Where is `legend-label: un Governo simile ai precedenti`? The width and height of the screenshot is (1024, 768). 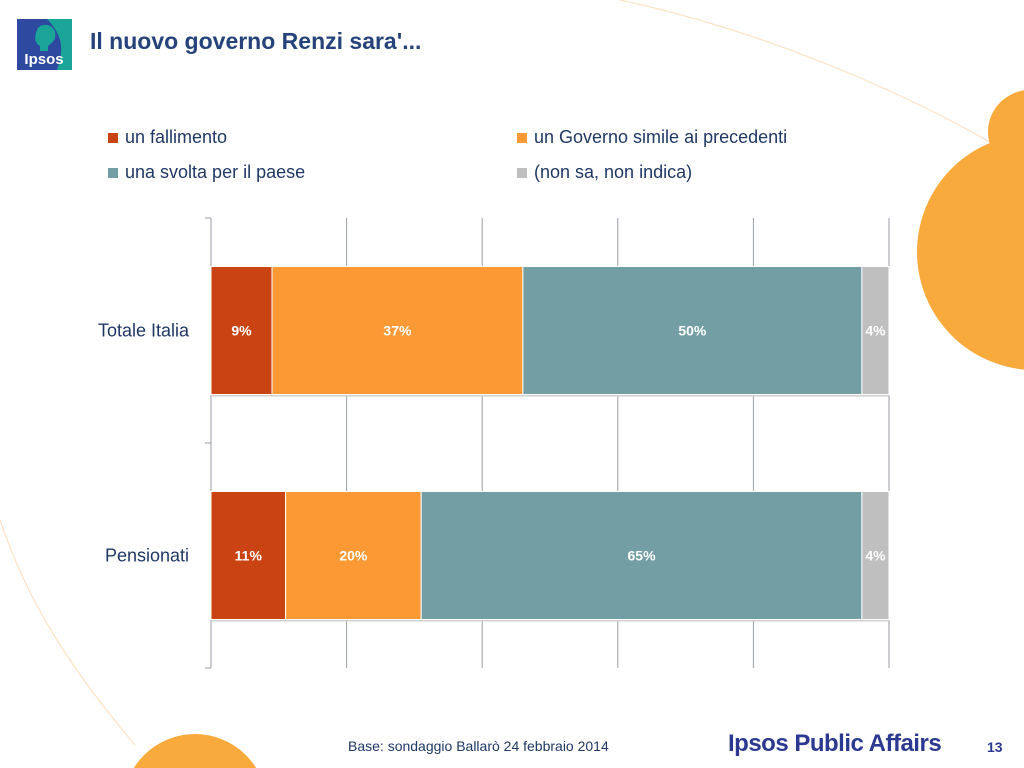 legend-label: un Governo simile ai precedenti is located at coordinates (661, 137).